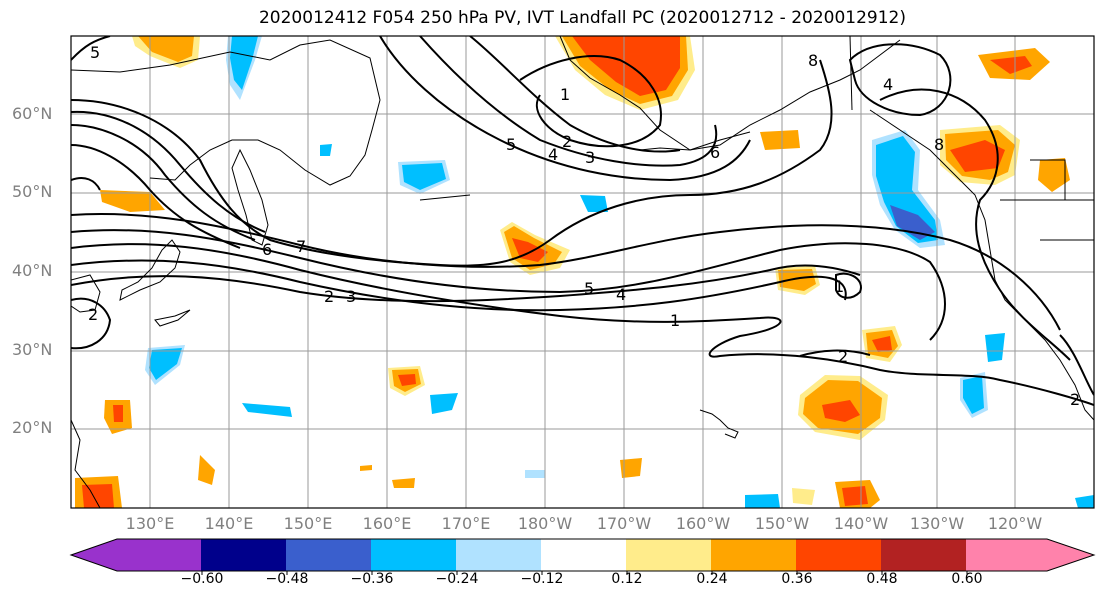 The height and width of the screenshot is (601, 1105). What do you see at coordinates (545, 523) in the screenshot?
I see `lon-label-180w: 180°W` at bounding box center [545, 523].